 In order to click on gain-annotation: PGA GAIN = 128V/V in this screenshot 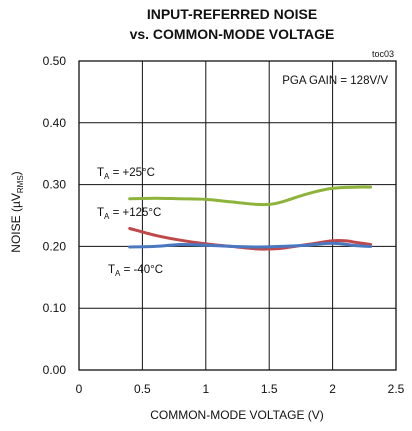, I will do `click(335, 81)`.